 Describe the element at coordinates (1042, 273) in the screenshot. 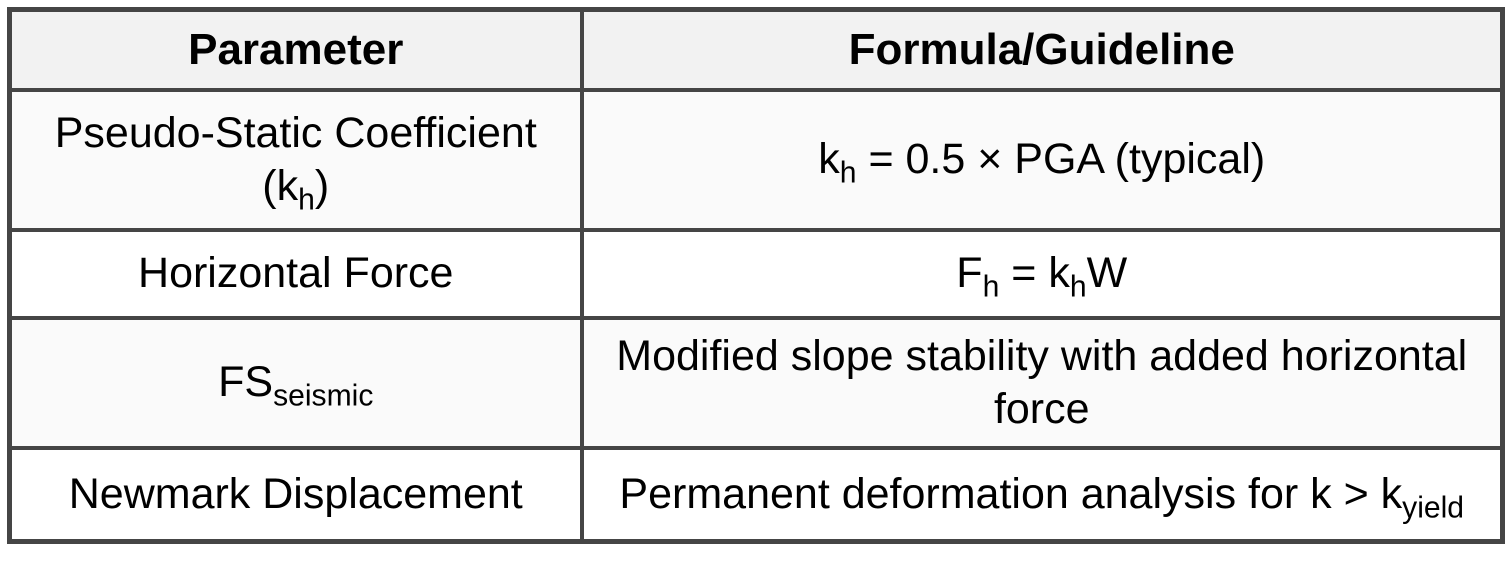

I see `formula-cell: Fh = khW` at that location.